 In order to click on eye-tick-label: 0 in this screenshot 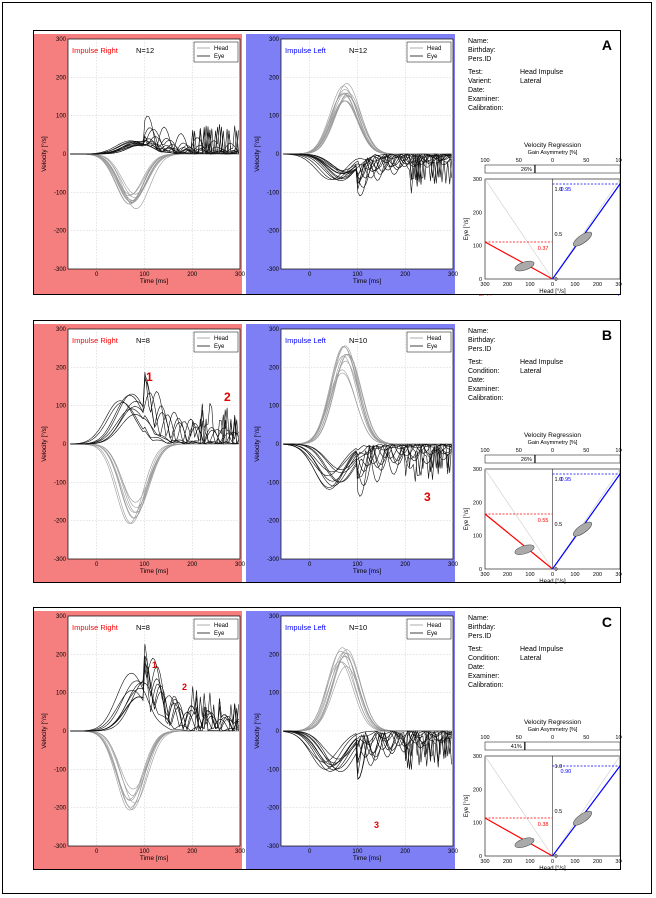, I will do `click(480, 280)`.